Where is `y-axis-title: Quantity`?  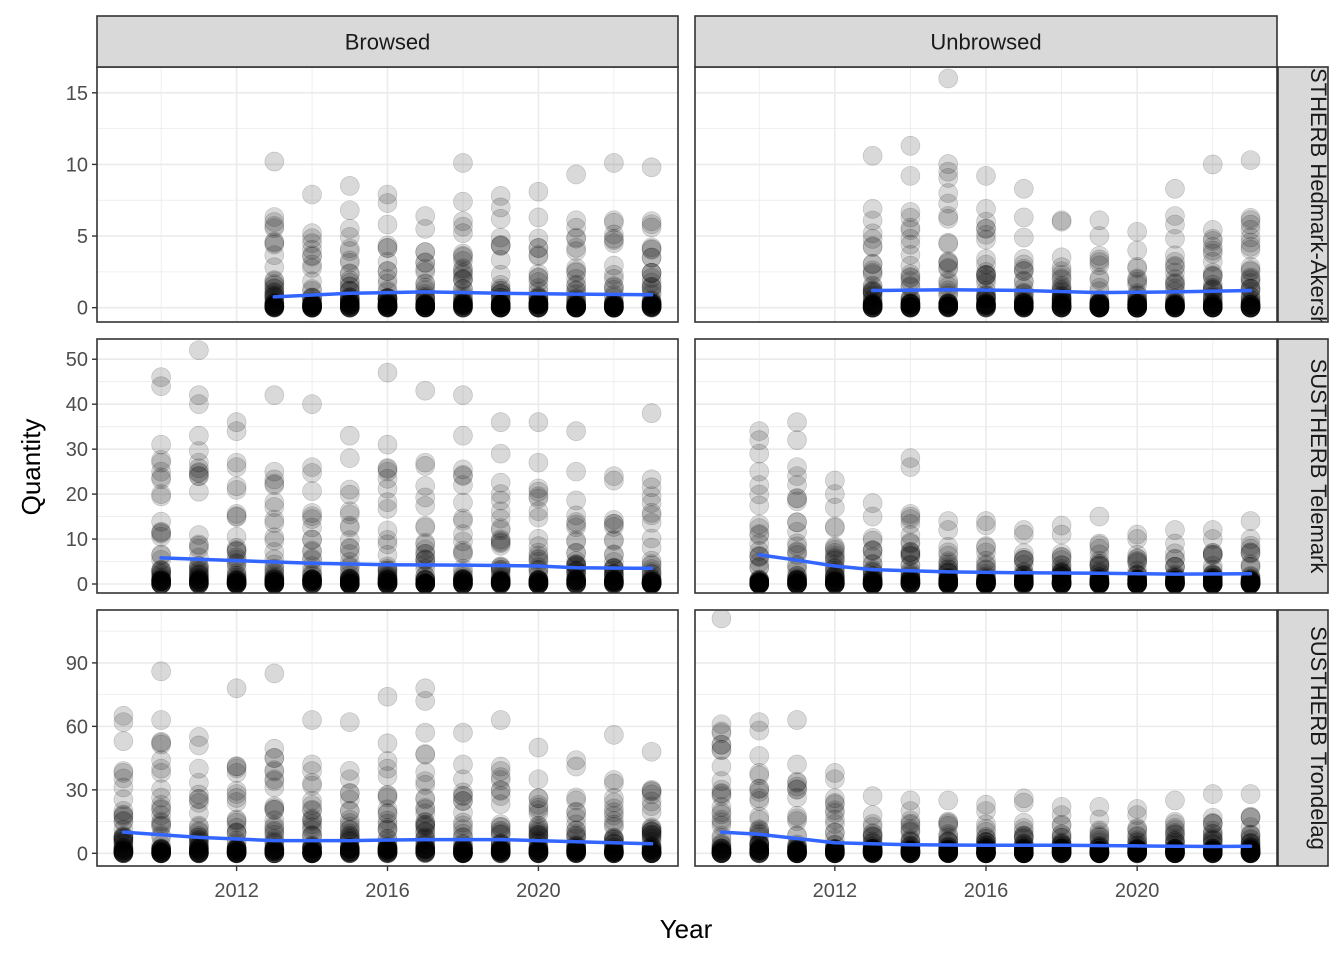 y-axis-title: Quantity is located at coordinates (31, 467).